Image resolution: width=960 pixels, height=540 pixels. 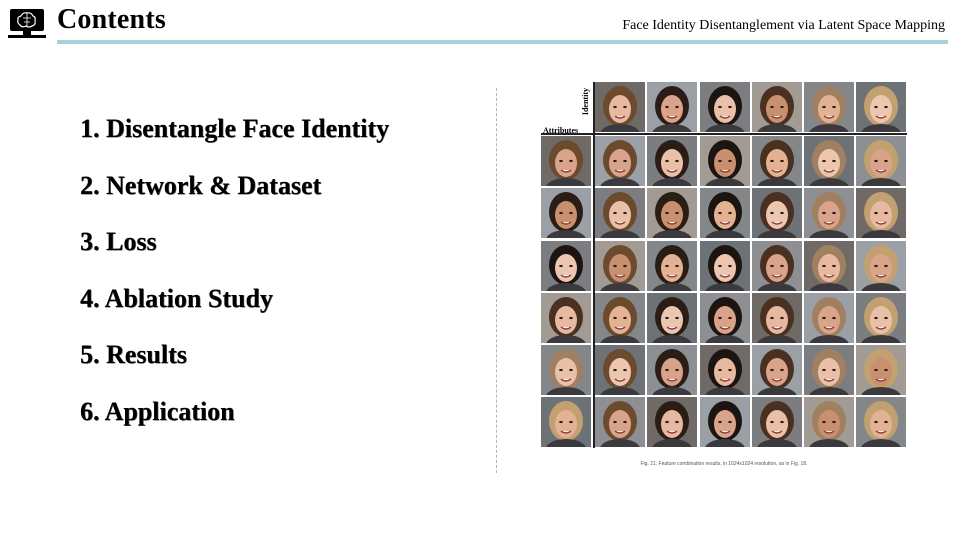 I want to click on grid-side-line, so click(x=594, y=265).